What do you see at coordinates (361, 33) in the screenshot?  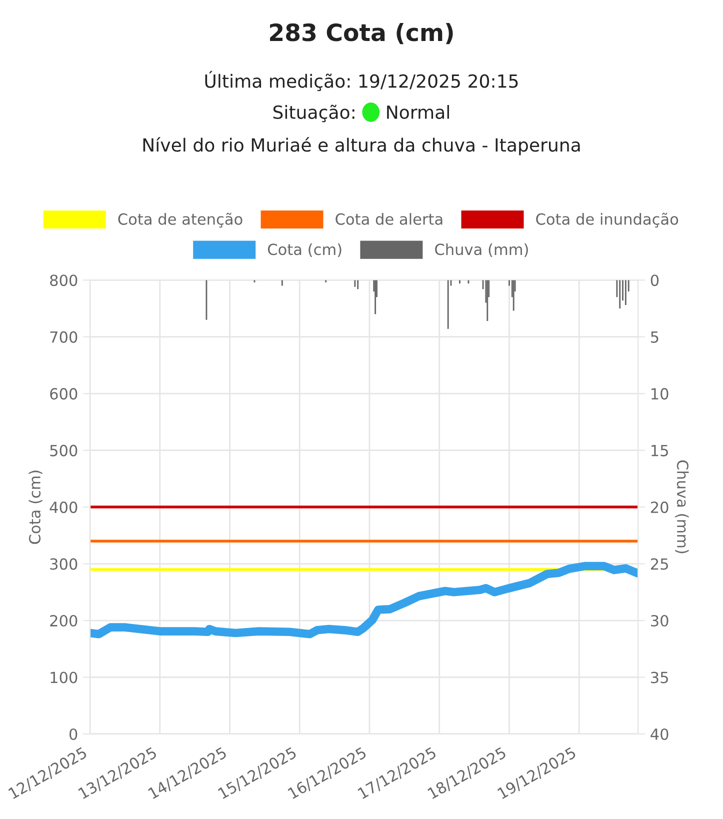 I see `chart-title: 283 Cota (cm)` at bounding box center [361, 33].